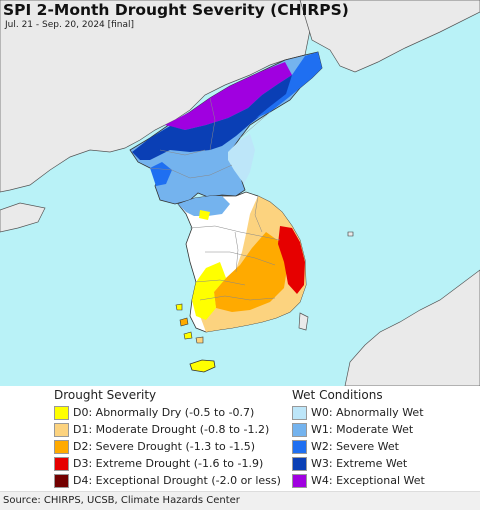 The height and width of the screenshot is (510, 480). I want to click on legend-label-d3: D3: Extreme Drought (-1.6 to -1.9), so click(168, 463).